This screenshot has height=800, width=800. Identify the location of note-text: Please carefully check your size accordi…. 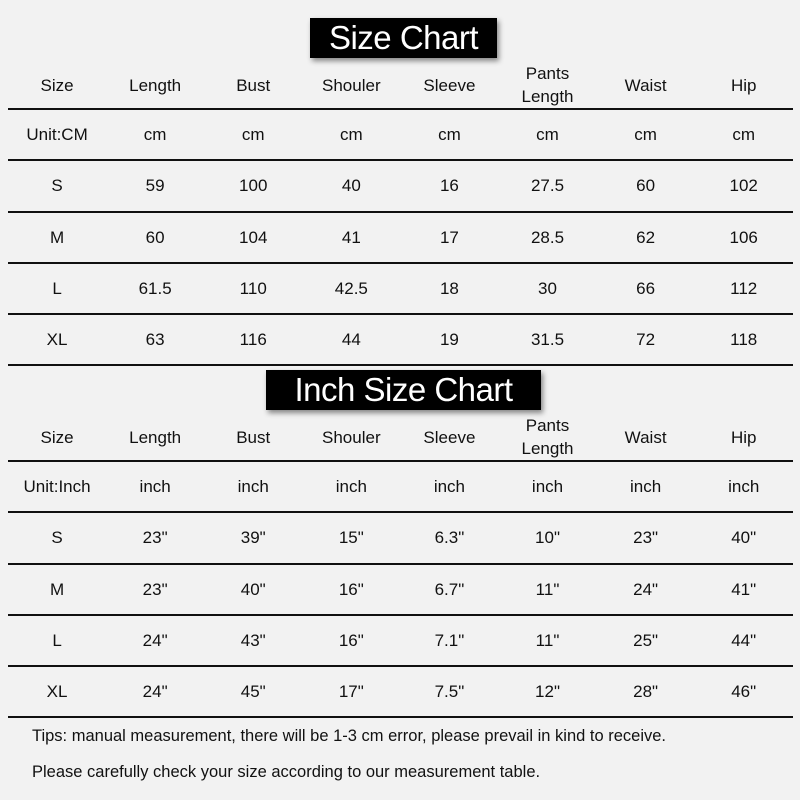
(286, 772).